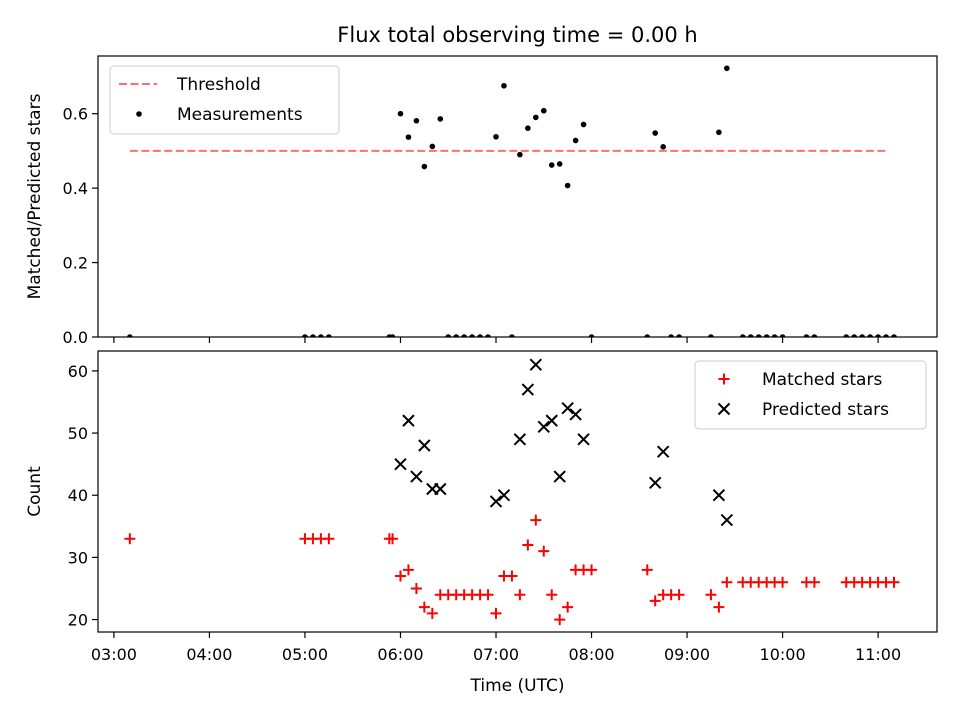  I want to click on series-matched-stars, so click(512, 570).